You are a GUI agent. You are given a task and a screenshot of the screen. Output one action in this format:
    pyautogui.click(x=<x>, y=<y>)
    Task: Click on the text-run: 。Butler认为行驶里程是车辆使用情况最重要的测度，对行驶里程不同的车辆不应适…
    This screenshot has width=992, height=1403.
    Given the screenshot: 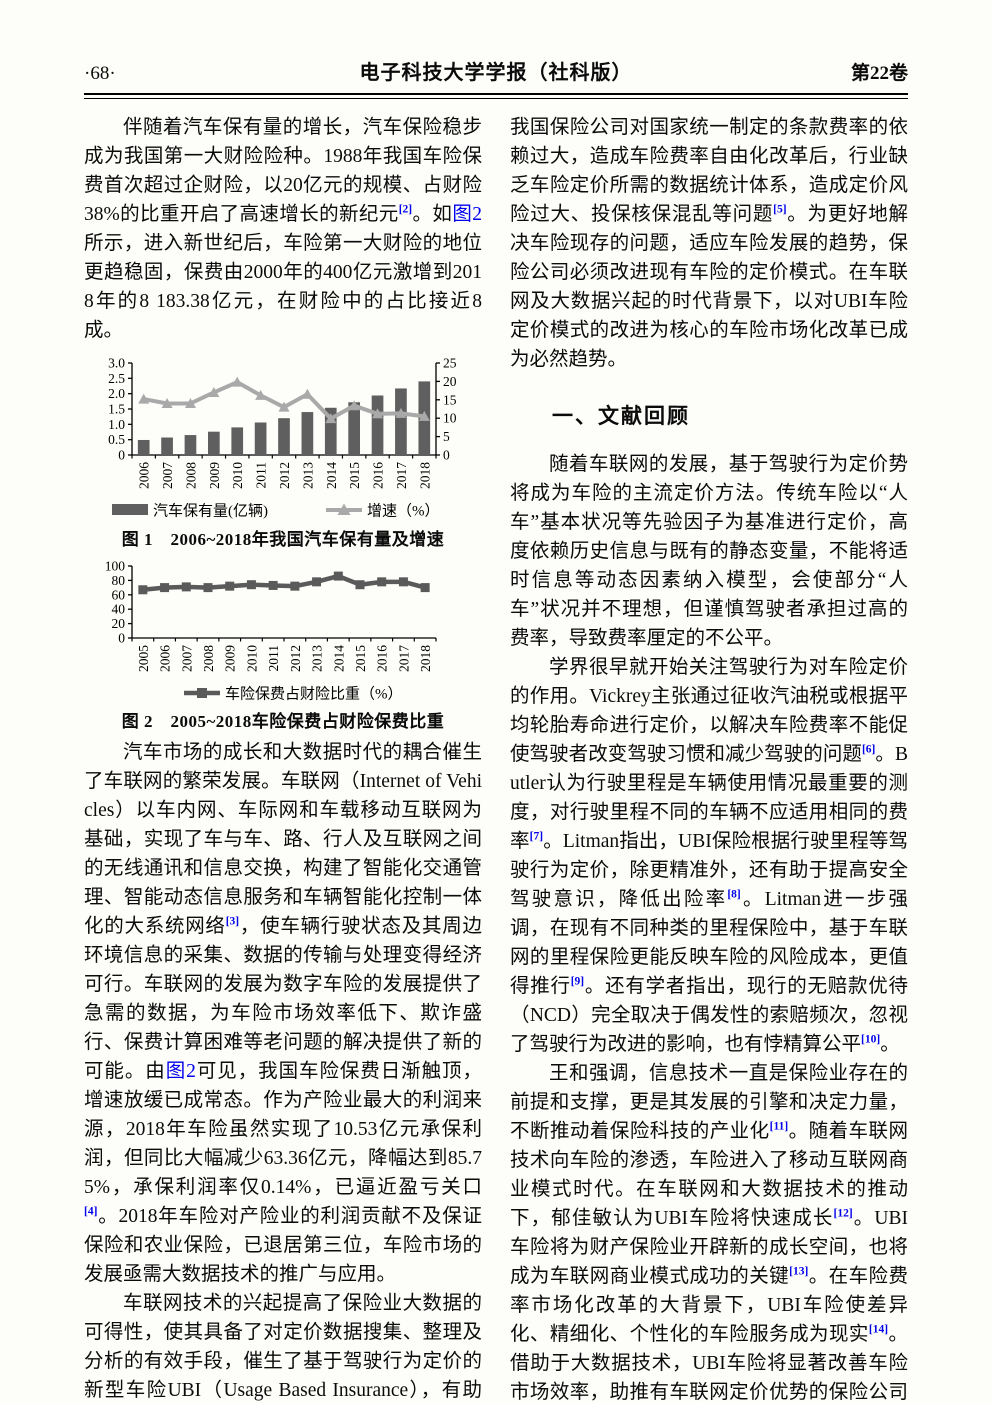 What is the action you would take?
    pyautogui.click(x=709, y=798)
    